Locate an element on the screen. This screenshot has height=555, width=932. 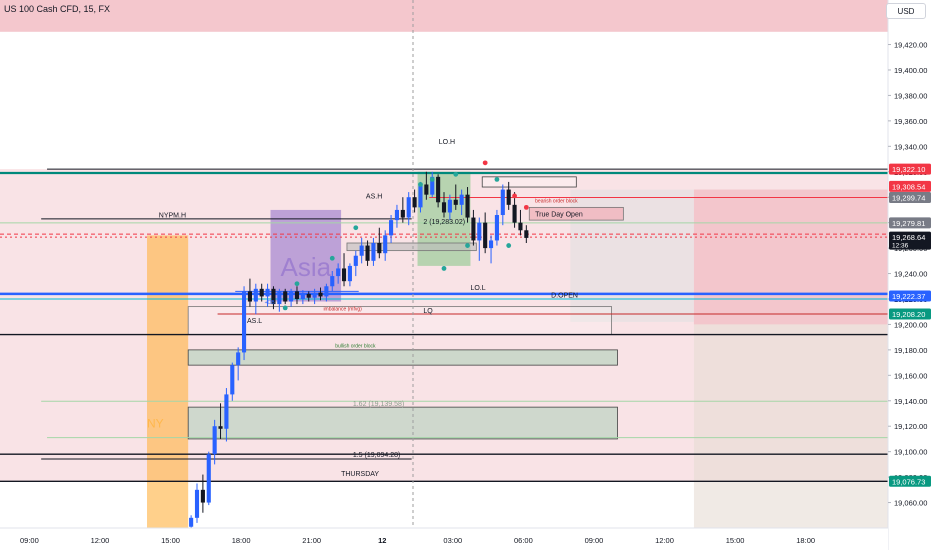
price-label: 19,208.20 is located at coordinates (910, 314).